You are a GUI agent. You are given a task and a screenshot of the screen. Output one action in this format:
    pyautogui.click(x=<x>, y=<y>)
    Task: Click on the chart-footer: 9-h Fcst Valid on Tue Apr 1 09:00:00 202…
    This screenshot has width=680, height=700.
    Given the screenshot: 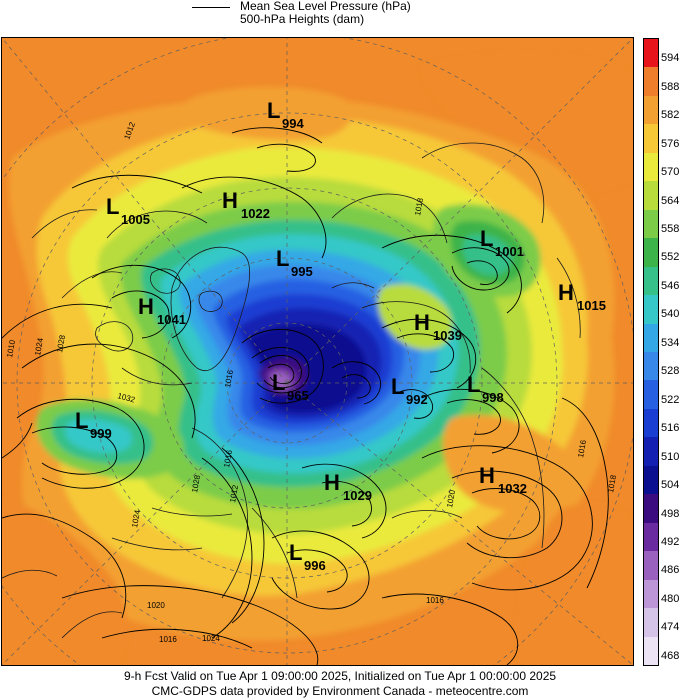 What is the action you would take?
    pyautogui.click(x=340, y=684)
    